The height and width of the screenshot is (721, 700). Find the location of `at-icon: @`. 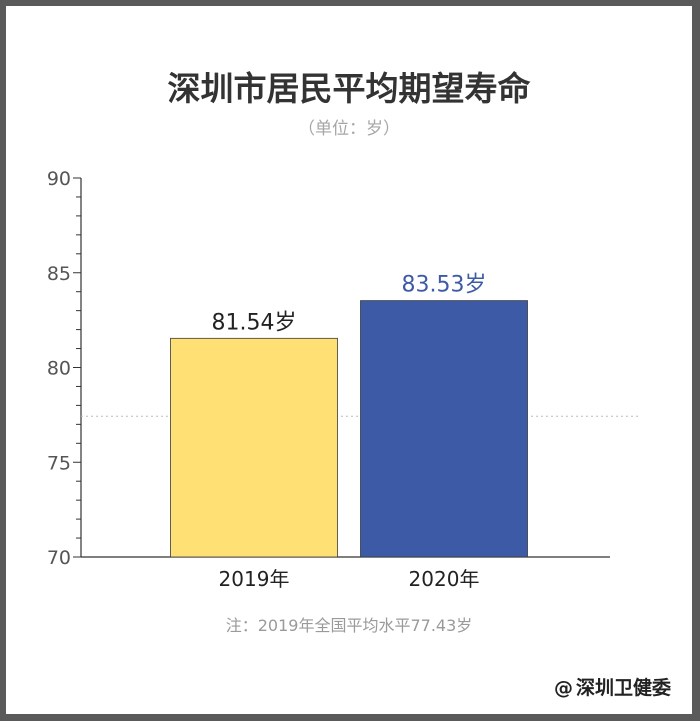

at-icon: @ is located at coordinates (563, 688).